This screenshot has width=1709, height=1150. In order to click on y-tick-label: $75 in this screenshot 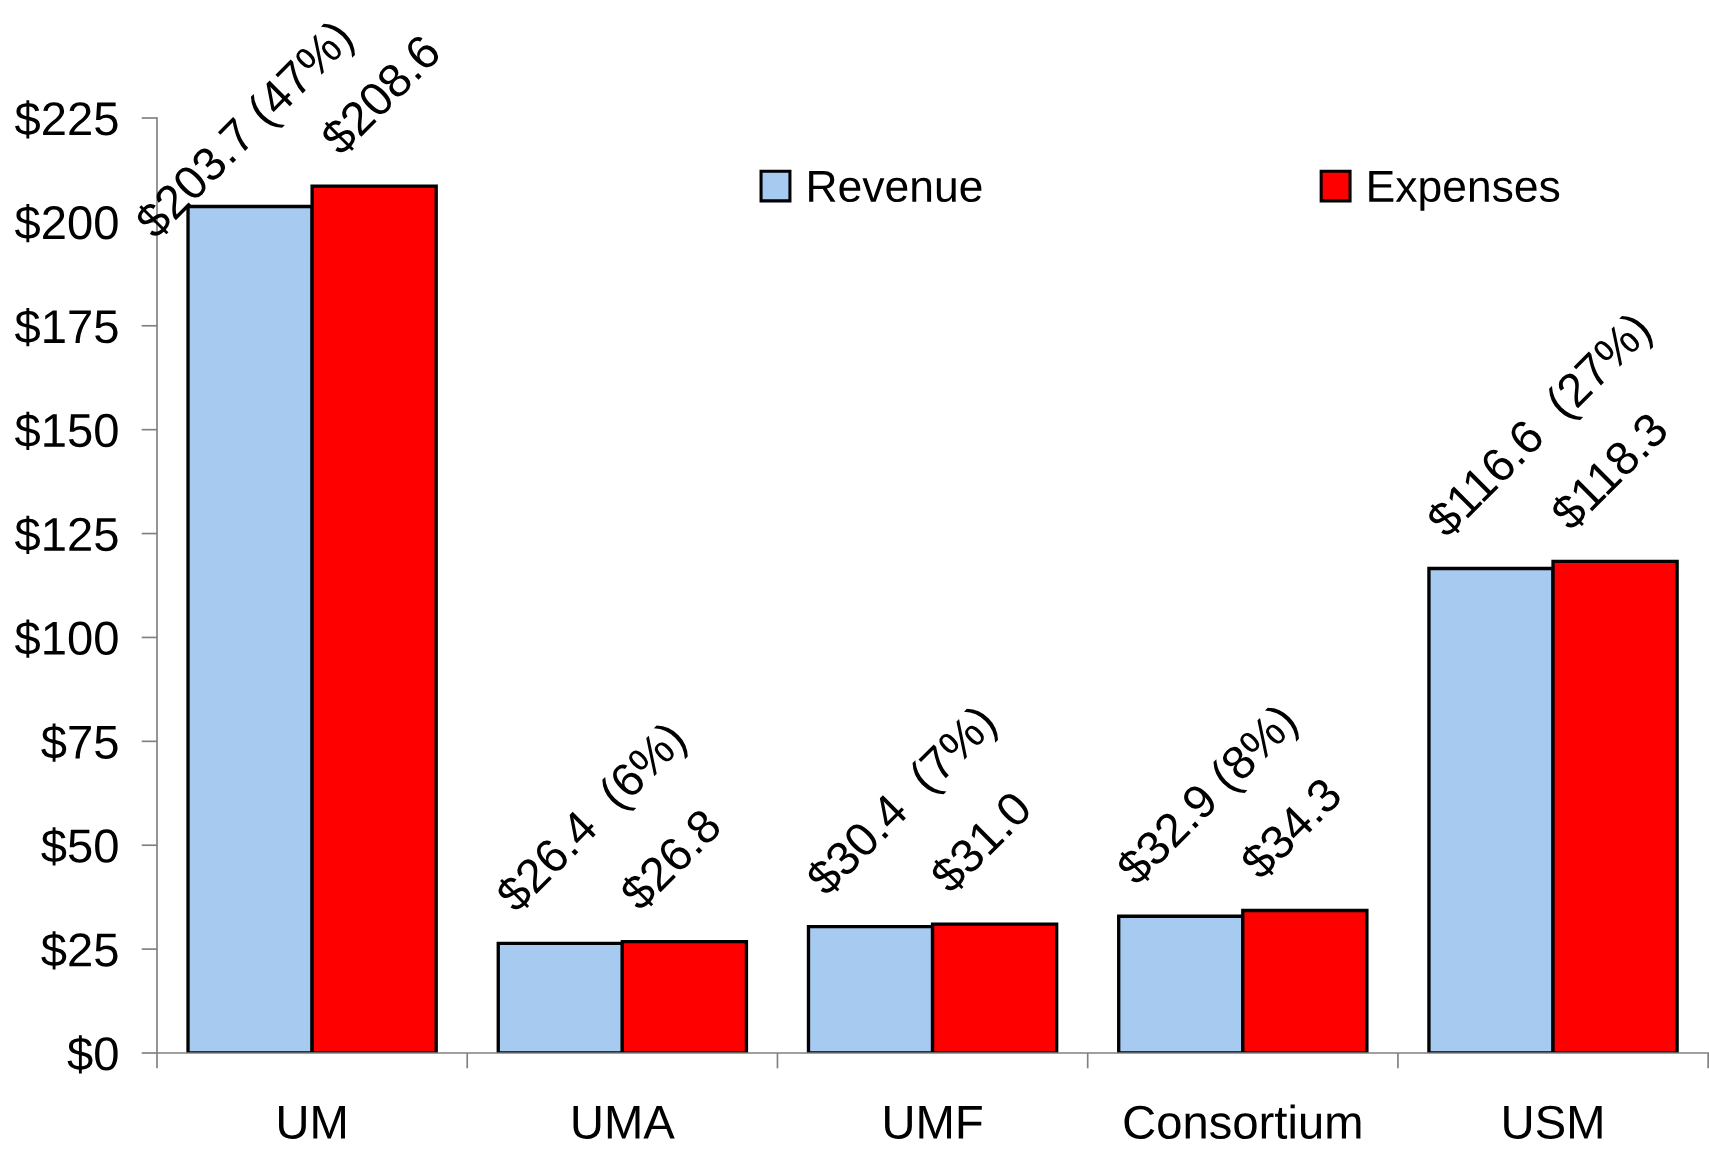, I will do `click(79, 742)`.